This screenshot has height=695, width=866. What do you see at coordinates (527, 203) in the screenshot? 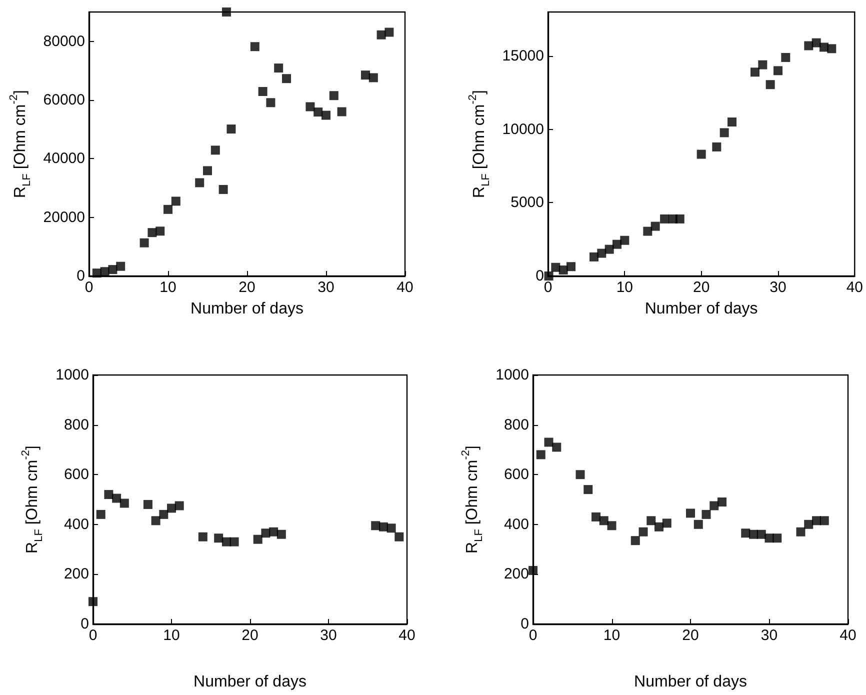
I see `y-tick-label: 5000` at bounding box center [527, 203].